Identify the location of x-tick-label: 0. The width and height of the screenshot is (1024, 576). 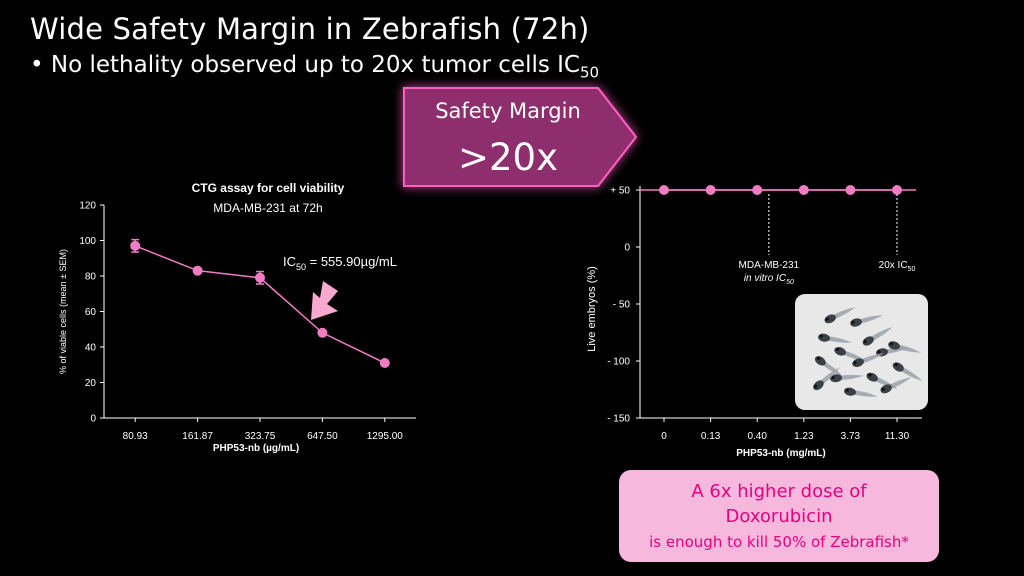
(664, 436).